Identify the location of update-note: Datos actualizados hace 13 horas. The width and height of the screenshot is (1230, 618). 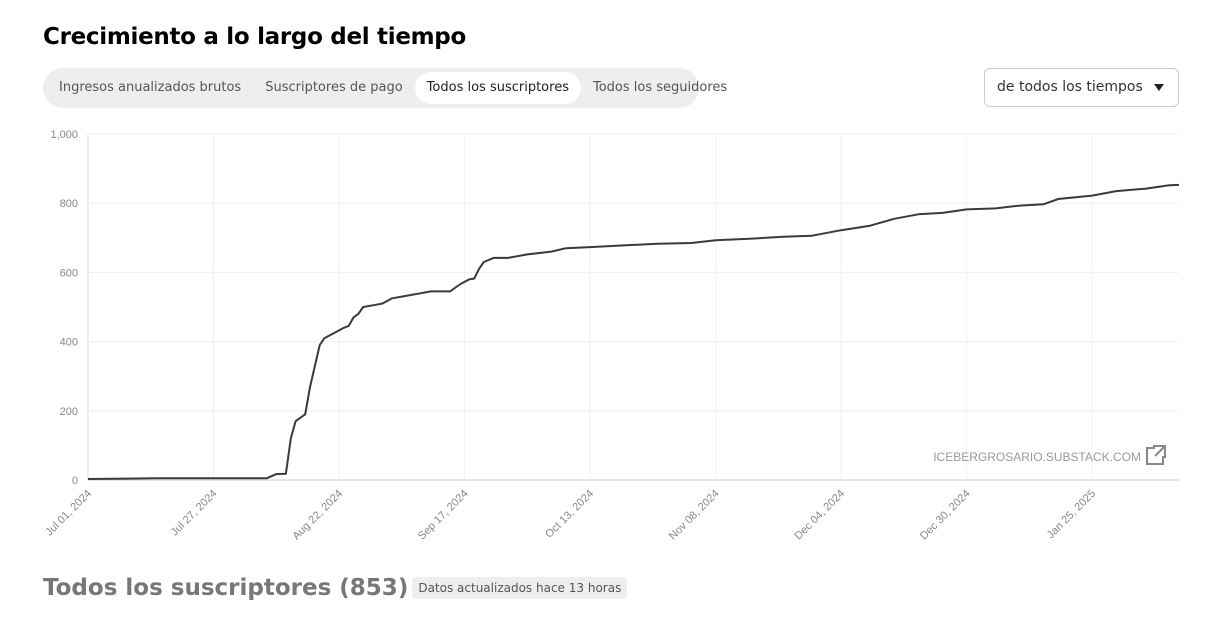
(520, 588).